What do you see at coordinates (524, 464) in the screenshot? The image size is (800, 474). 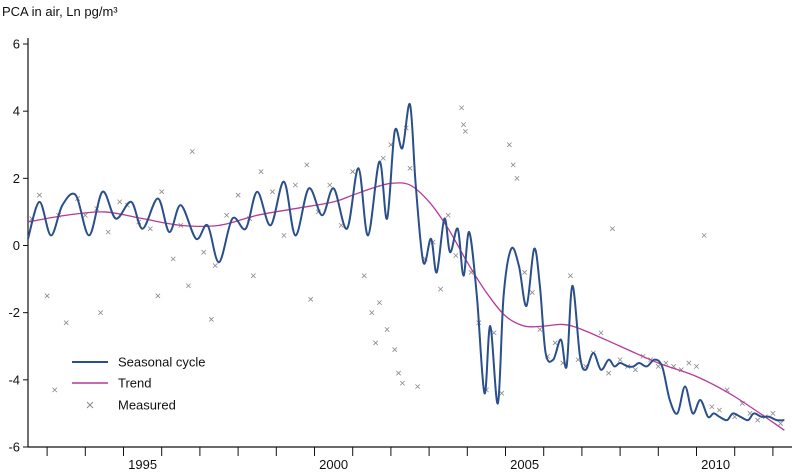 I see `x-tick-label: 2005` at bounding box center [524, 464].